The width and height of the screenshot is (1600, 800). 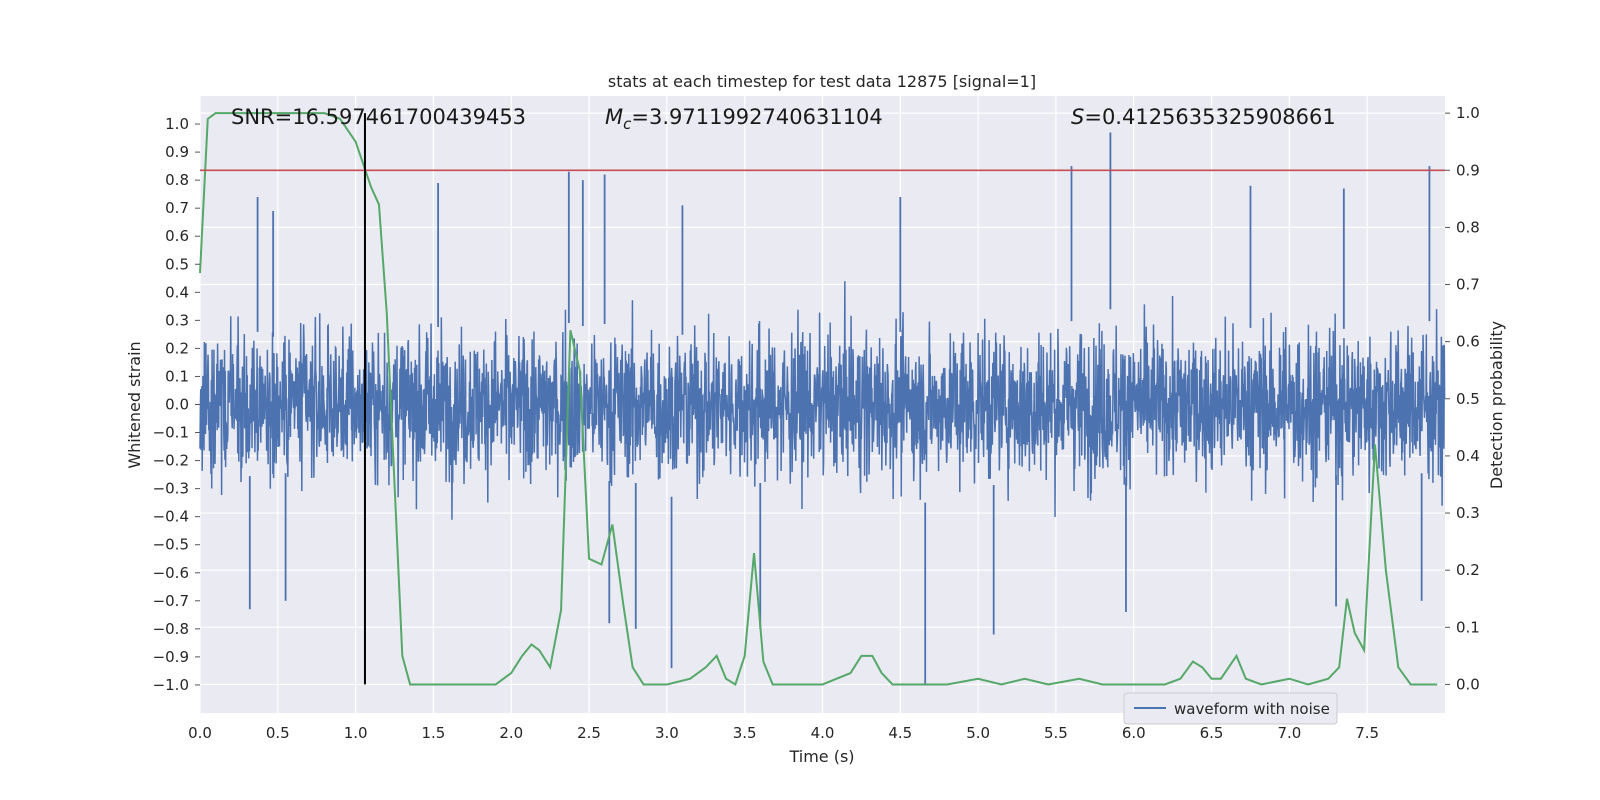 I want to click on mc-subscript: c, so click(x=627, y=124).